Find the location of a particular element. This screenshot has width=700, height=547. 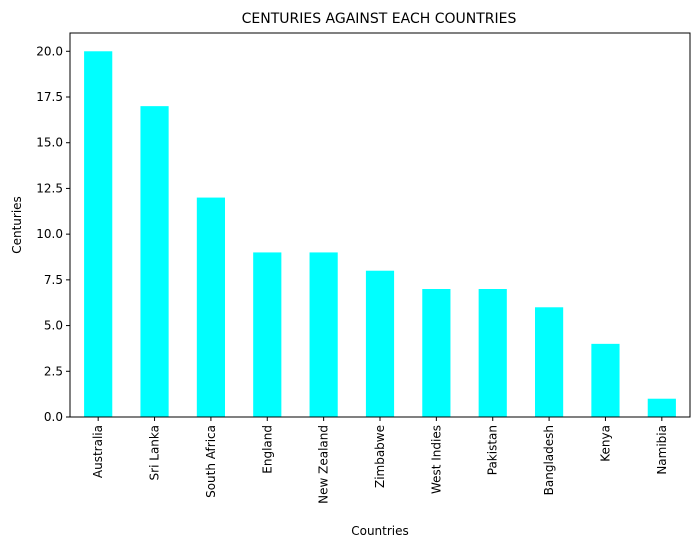

x-tick-label: Pakistan is located at coordinates (493, 450).